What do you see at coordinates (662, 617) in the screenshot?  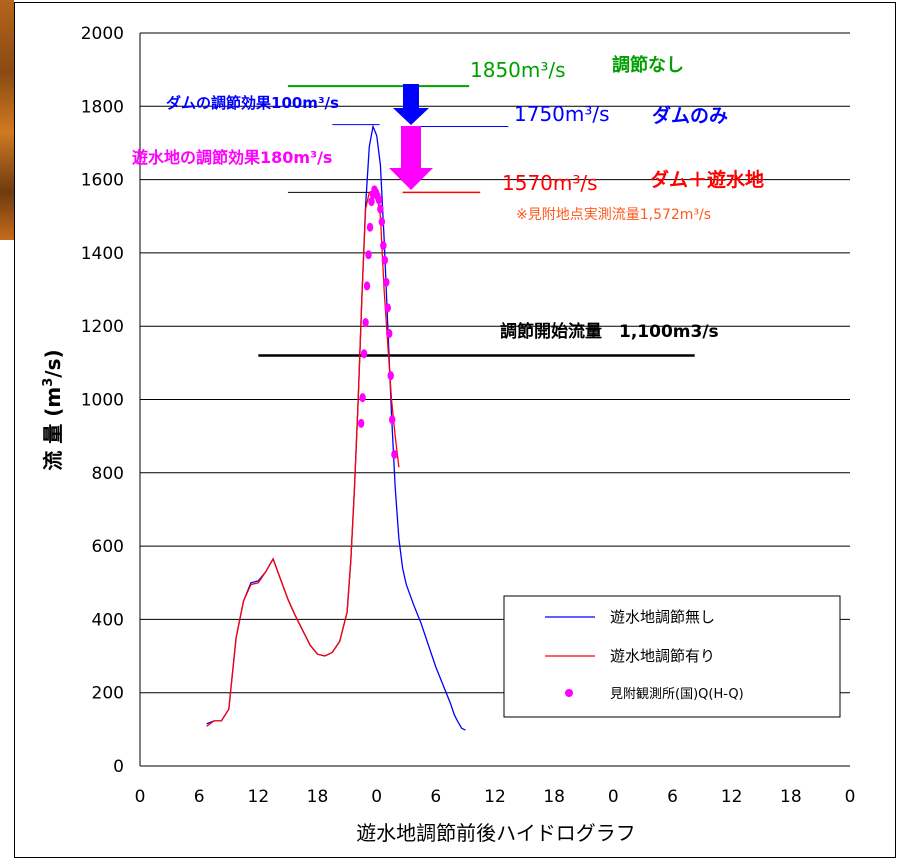 I see `legend-label-no-regulation: 遊水地調節無し` at bounding box center [662, 617].